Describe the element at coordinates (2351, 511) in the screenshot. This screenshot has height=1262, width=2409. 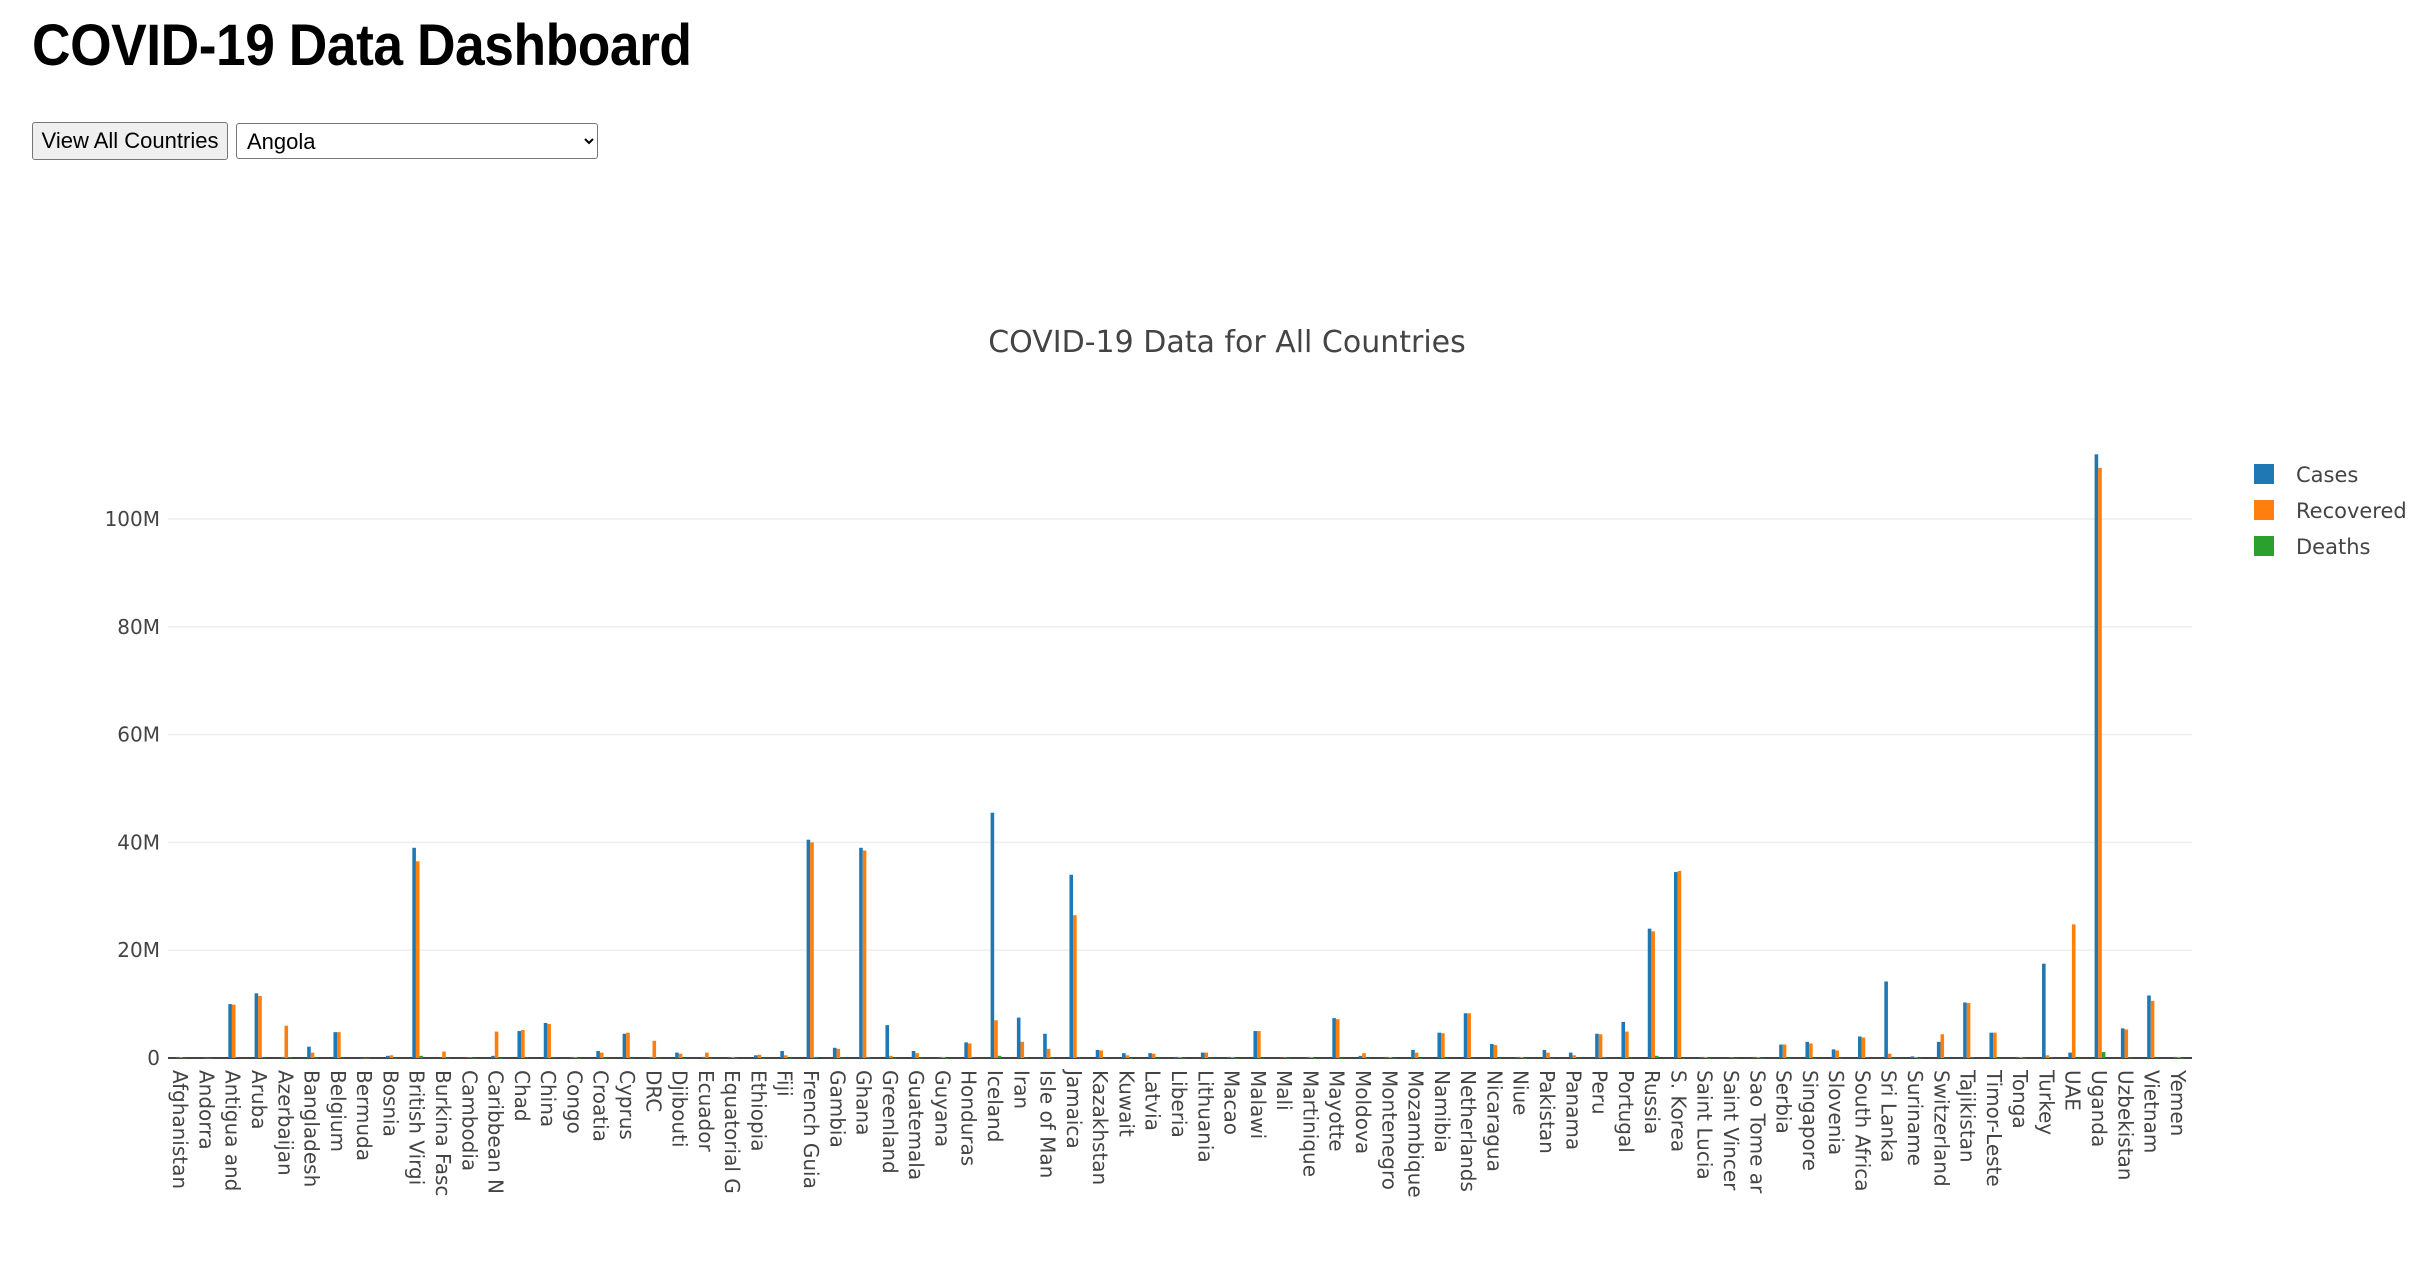
I see `legend-label-recovered: Recovered` at that location.